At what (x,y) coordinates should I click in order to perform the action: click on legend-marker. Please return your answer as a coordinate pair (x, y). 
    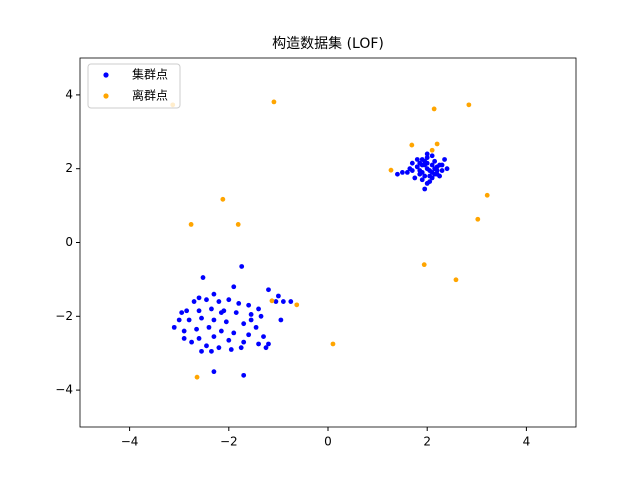
    Looking at the image, I should click on (106, 75).